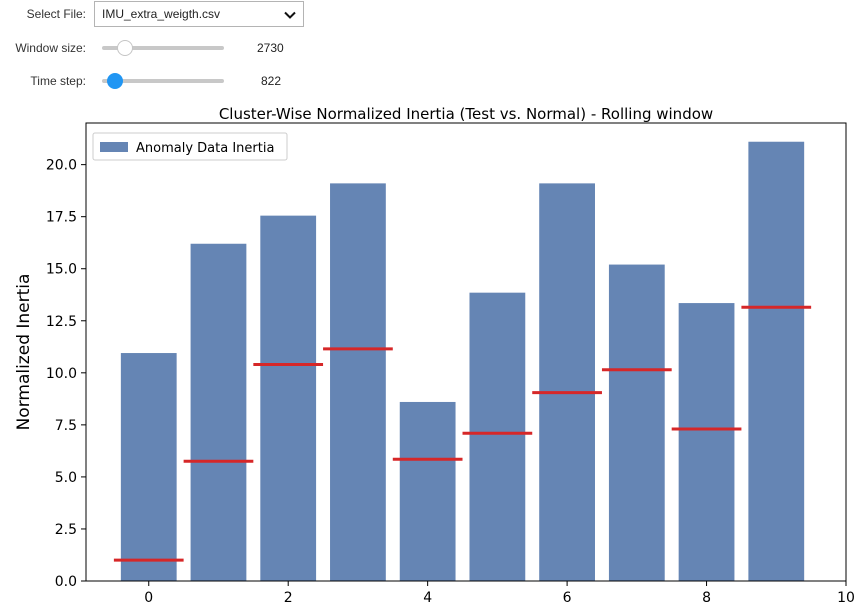 This screenshot has height=610, width=859. What do you see at coordinates (163, 81) in the screenshot?
I see `time-step-slider-track` at bounding box center [163, 81].